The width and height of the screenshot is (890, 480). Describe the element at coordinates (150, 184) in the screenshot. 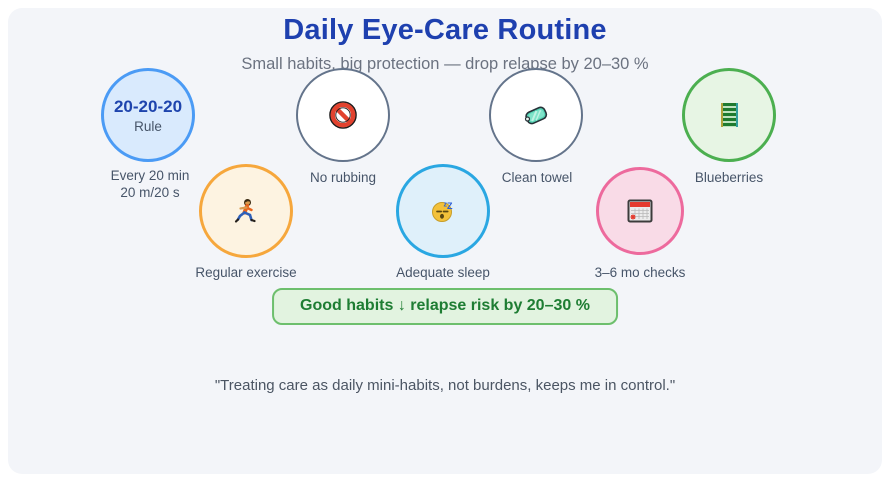

I see `caption-20-20-20: Every 20 min 20 m/20 s` at that location.